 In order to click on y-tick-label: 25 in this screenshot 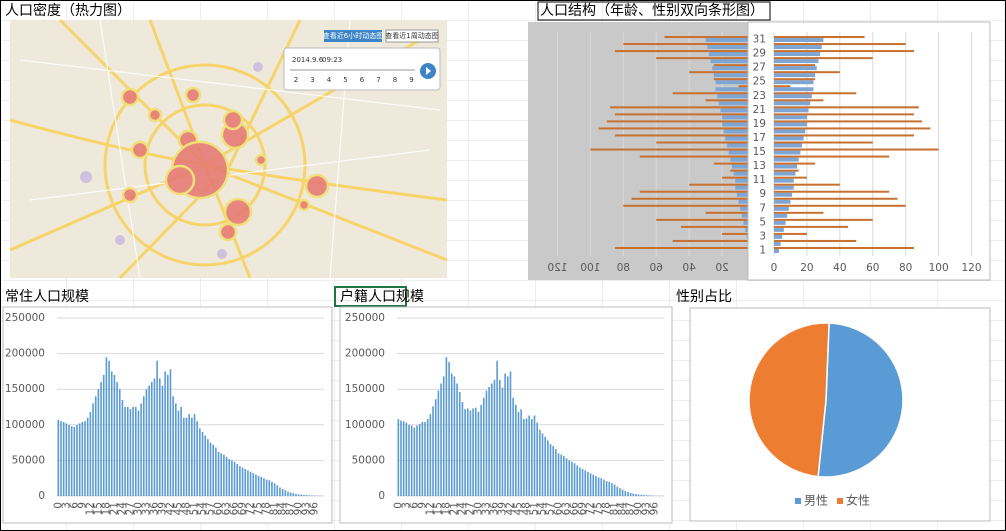, I will do `click(759, 82)`.